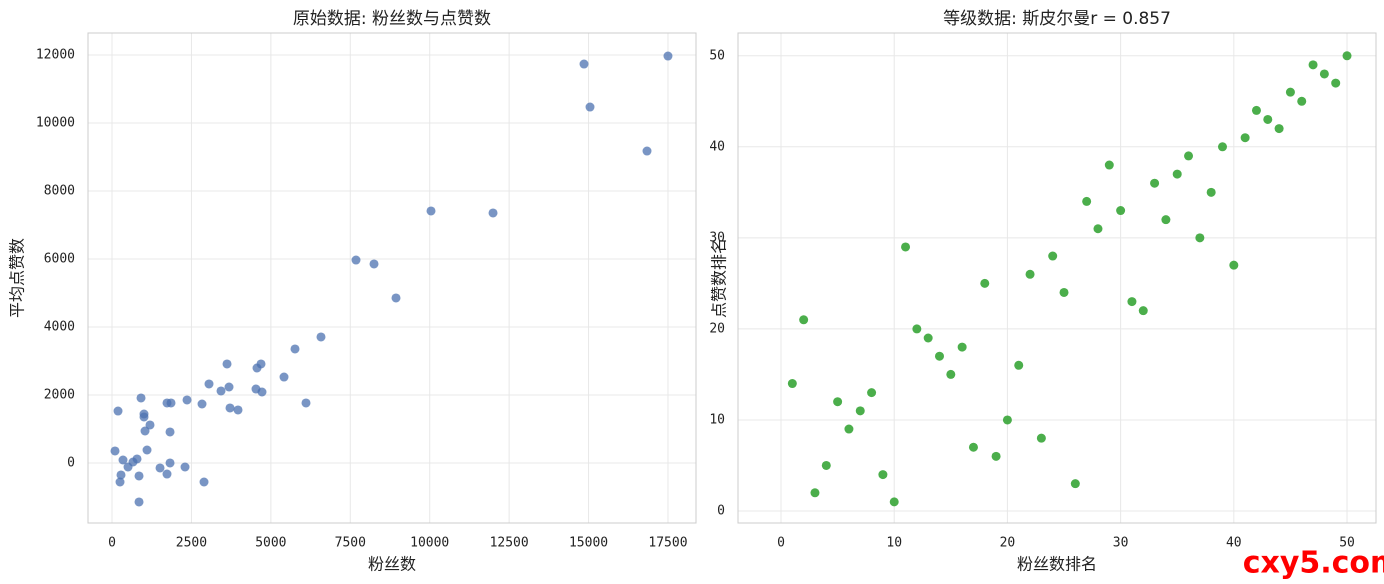 The image size is (1384, 584). Describe the element at coordinates (719, 278) in the screenshot. I see `y-axis-label: 点赞数排名` at that location.